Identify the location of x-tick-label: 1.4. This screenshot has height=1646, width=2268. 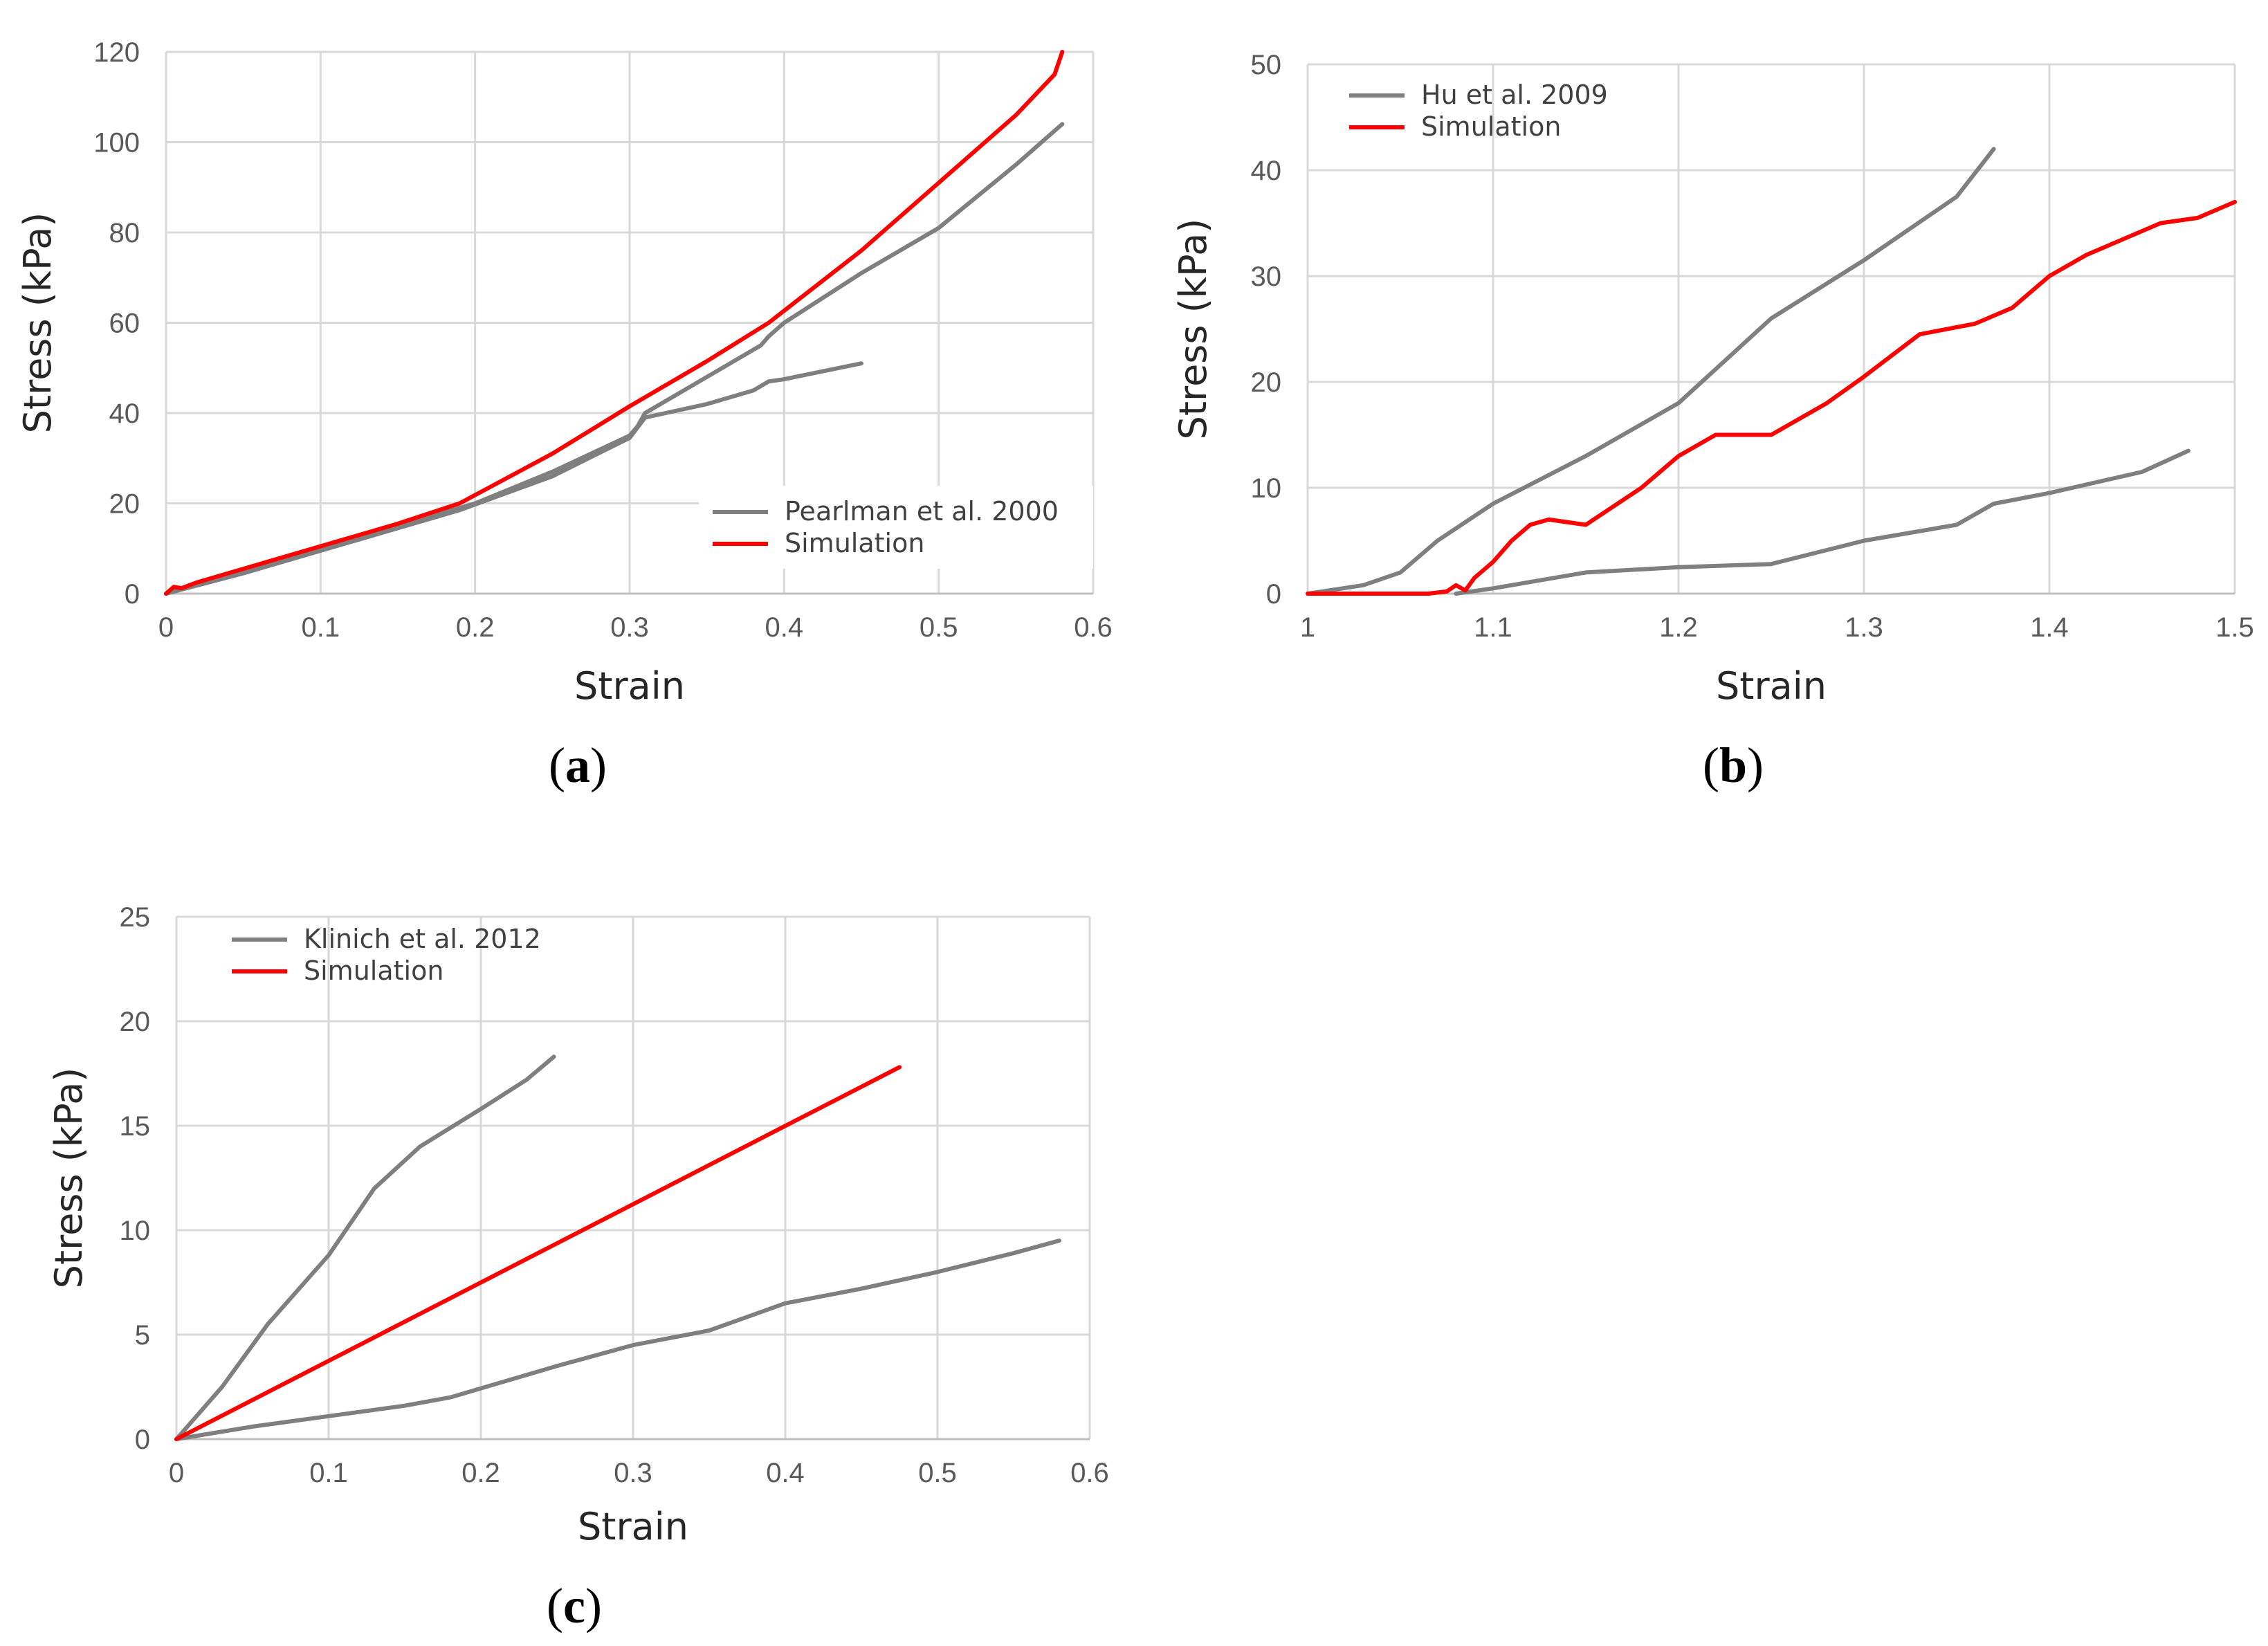
(2049, 627).